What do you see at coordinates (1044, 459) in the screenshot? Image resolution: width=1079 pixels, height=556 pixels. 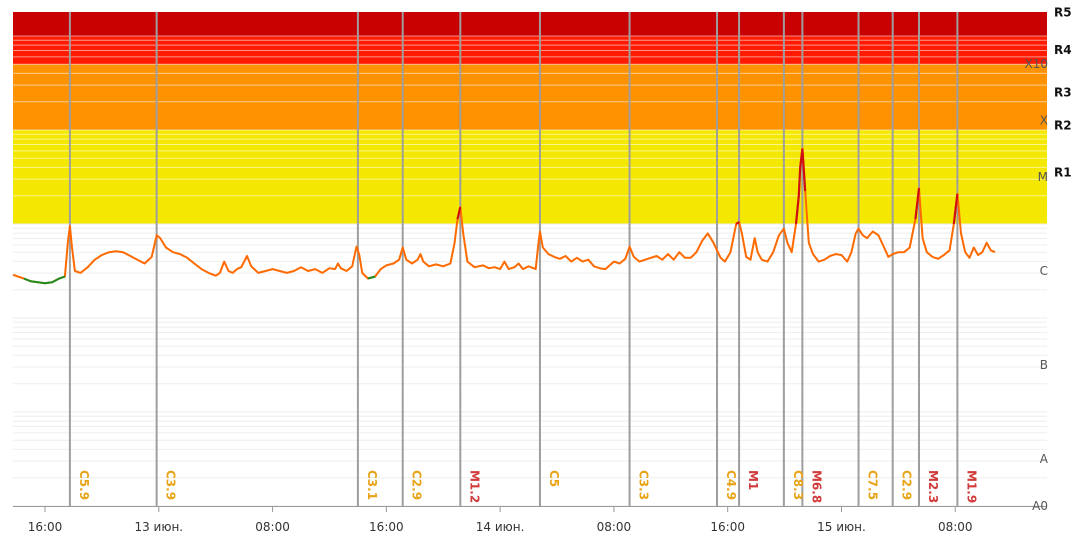 I see `class-label: A` at bounding box center [1044, 459].